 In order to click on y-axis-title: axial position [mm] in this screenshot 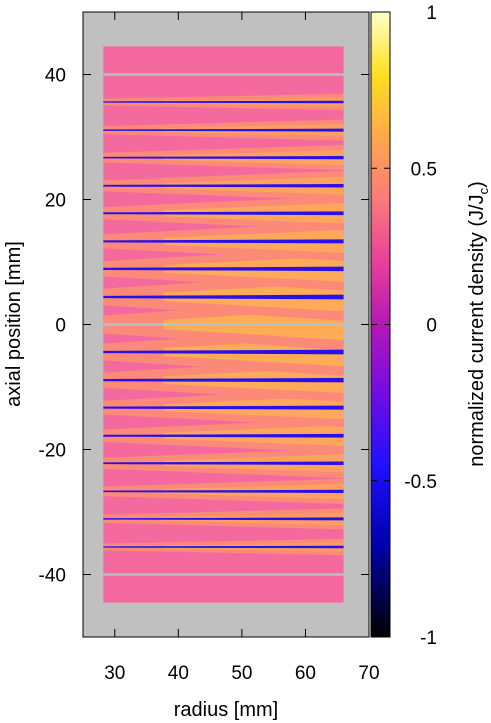, I will do `click(14, 324)`.